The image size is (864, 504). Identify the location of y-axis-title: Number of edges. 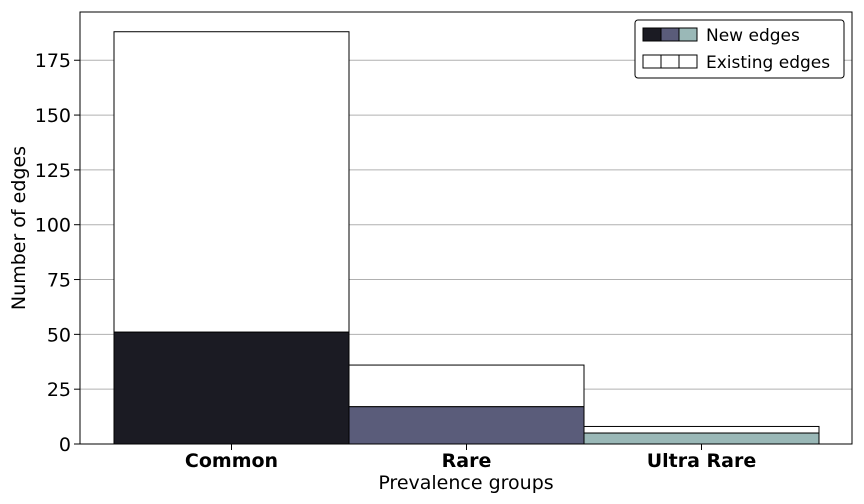
(19, 228).